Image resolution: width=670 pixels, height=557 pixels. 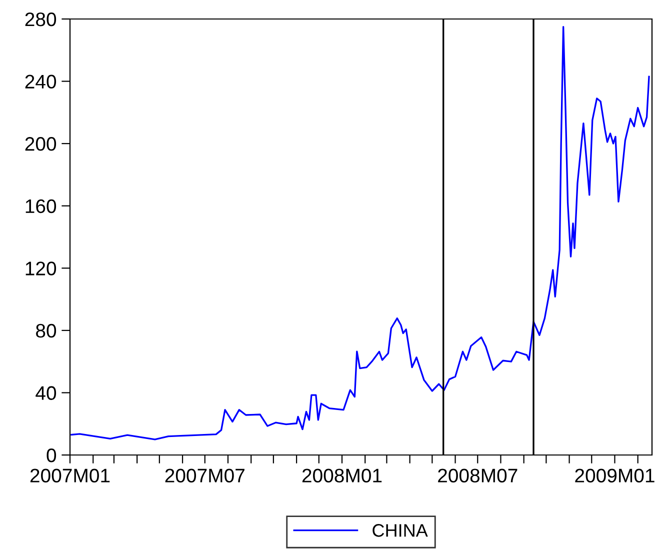 What do you see at coordinates (342, 475) in the screenshot?
I see `x-tick-label: 2008M01` at bounding box center [342, 475].